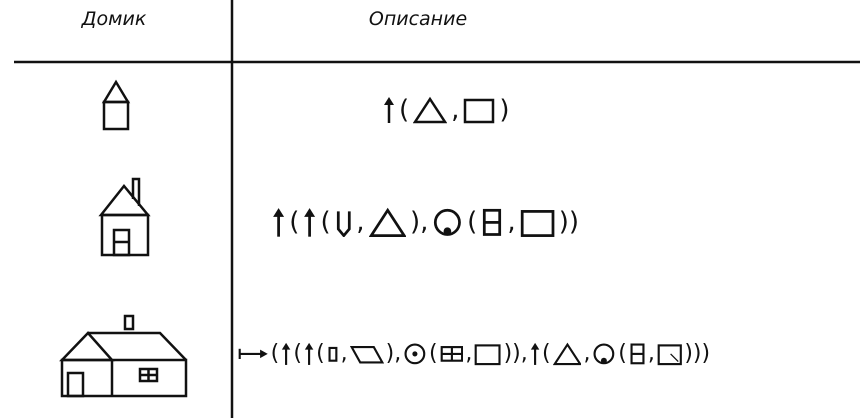 The height and width of the screenshot is (418, 860). I want to click on shape-mapsto, so click(253, 354).